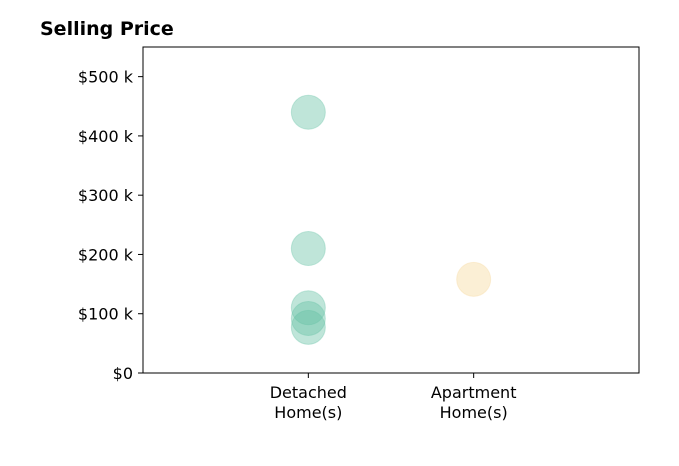 The image size is (679, 466). What do you see at coordinates (308, 402) in the screenshot?
I see `x-tick-label: Detached Home(s)` at bounding box center [308, 402].